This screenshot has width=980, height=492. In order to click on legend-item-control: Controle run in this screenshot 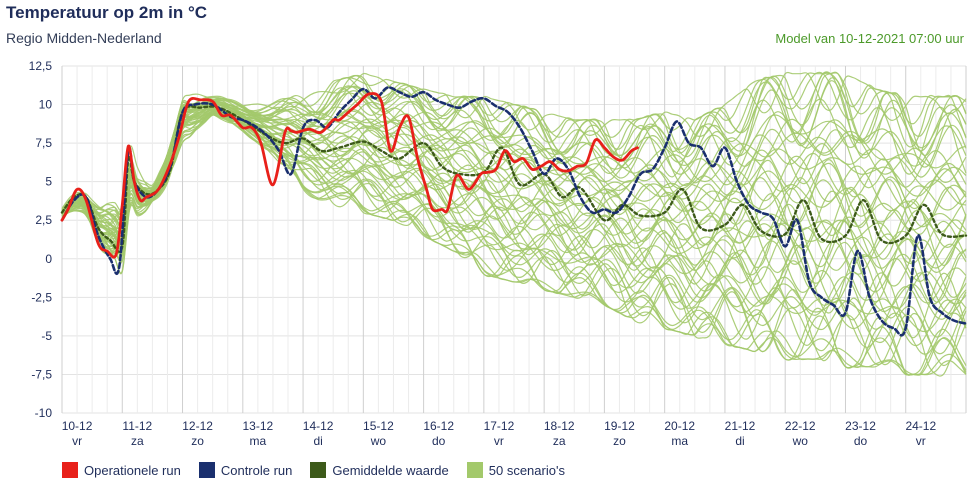, I will do `click(245, 470)`.